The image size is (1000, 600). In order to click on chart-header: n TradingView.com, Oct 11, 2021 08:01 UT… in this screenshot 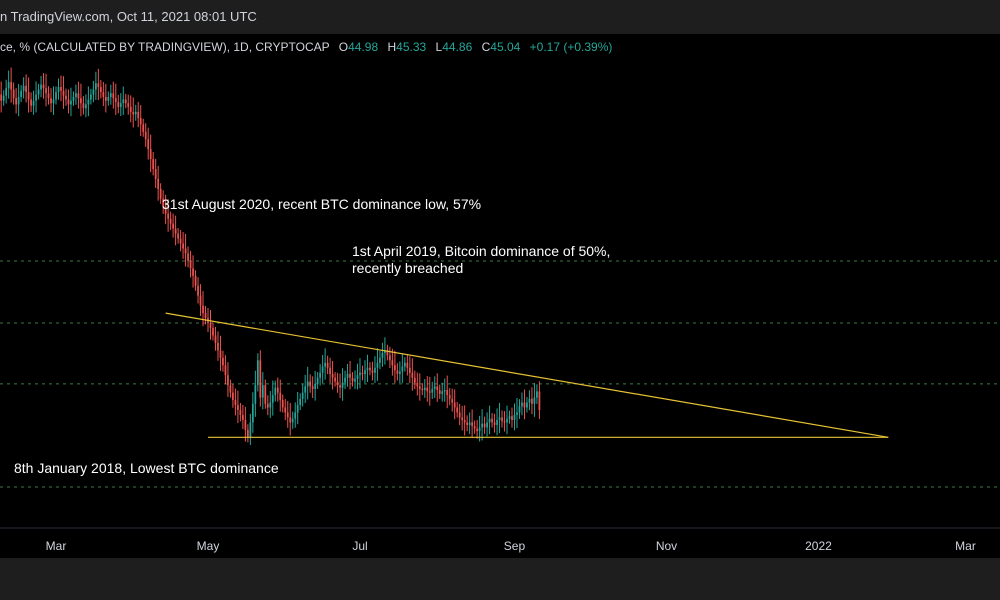, I will do `click(500, 17)`.